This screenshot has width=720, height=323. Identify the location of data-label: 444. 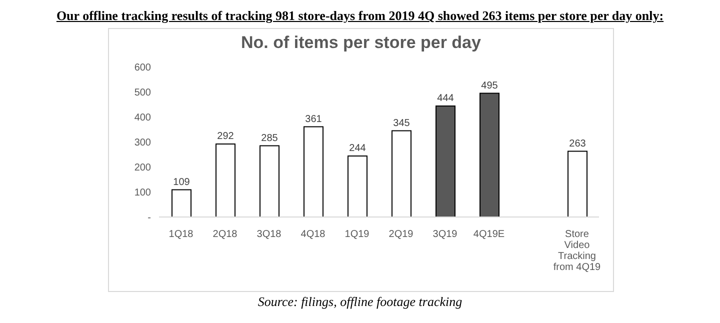
(445, 98).